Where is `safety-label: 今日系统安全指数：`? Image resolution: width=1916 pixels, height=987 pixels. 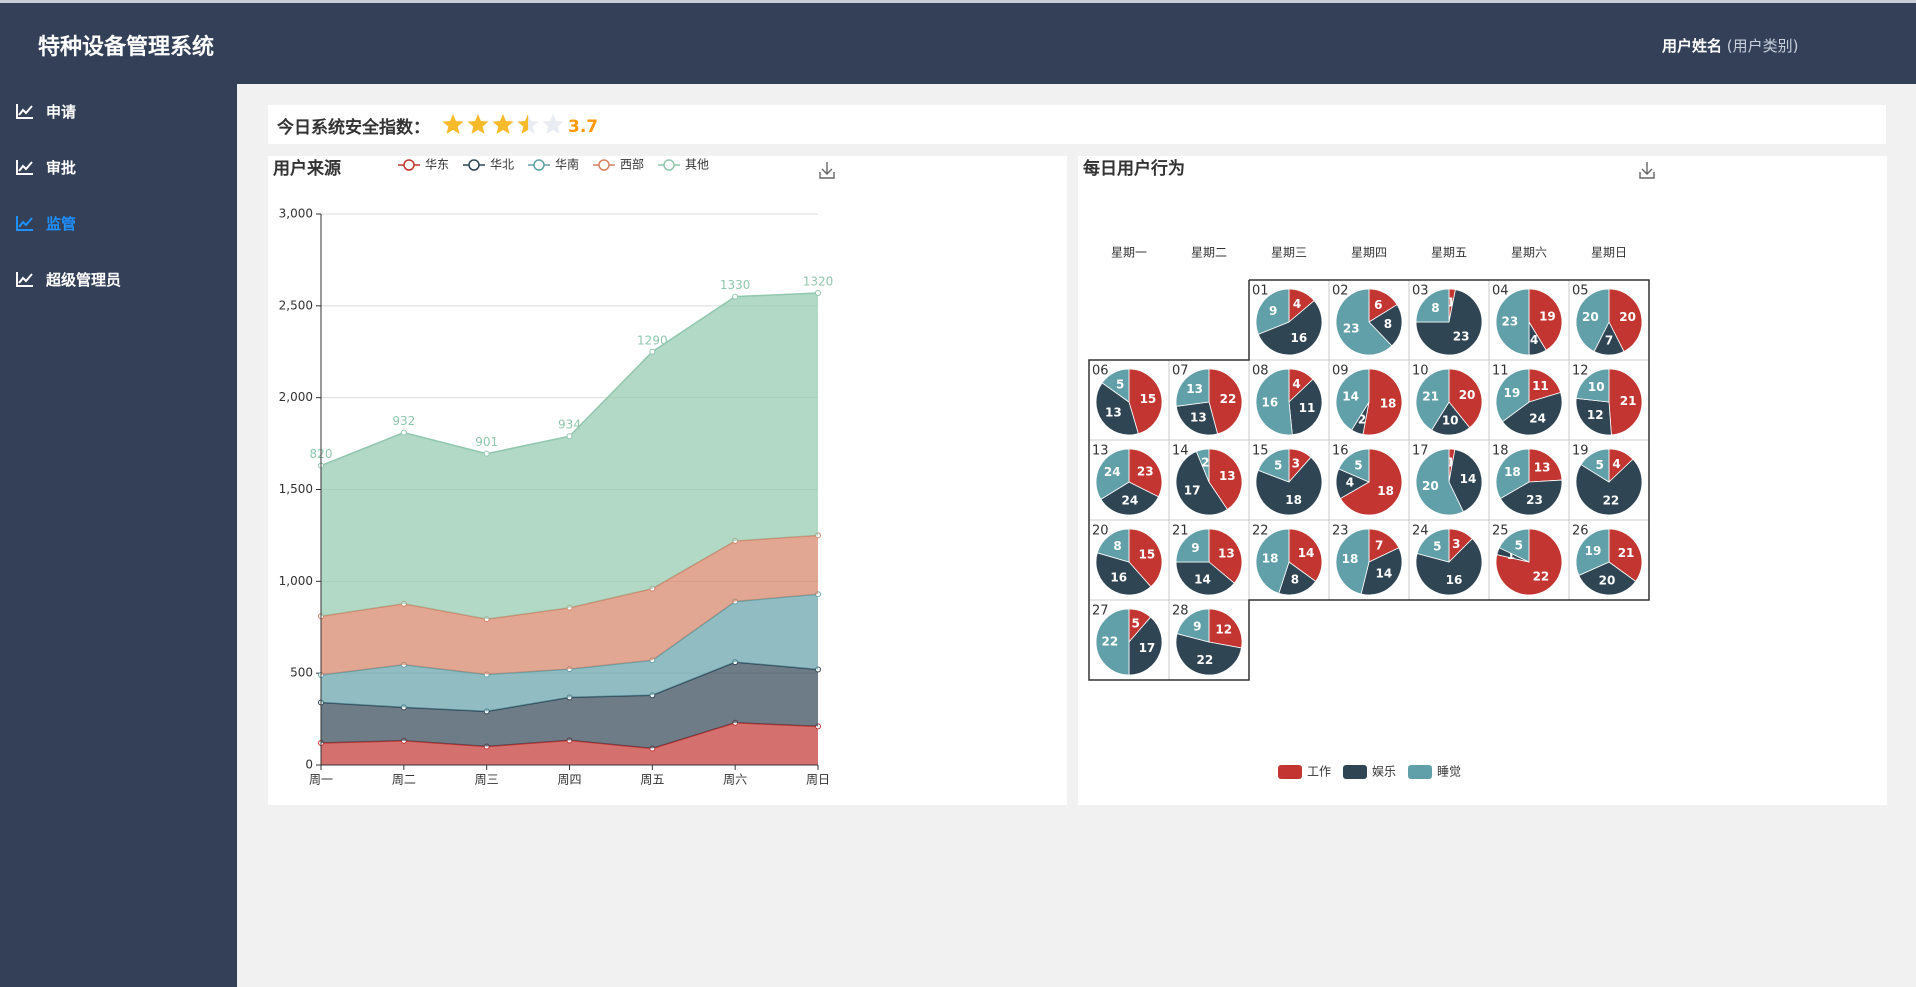
safety-label: 今日系统安全指数： is located at coordinates (353, 128).